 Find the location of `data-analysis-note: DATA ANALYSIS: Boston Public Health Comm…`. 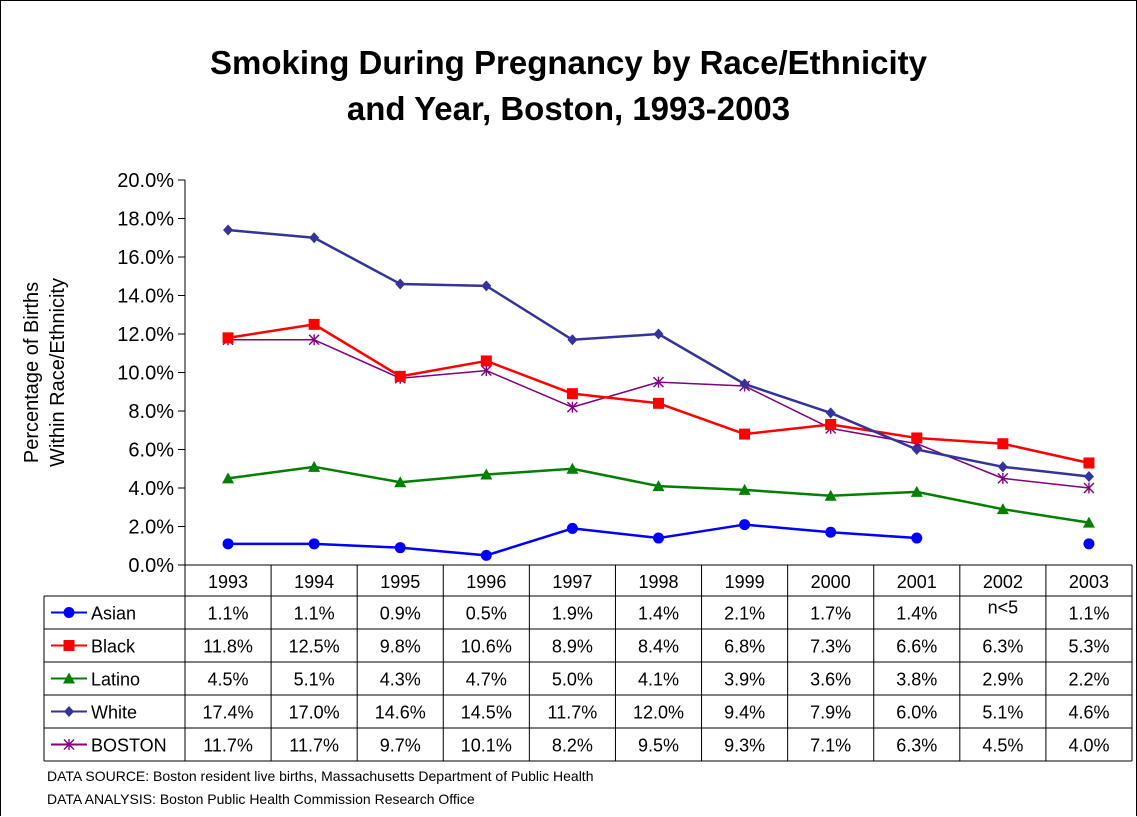

data-analysis-note: DATA ANALYSIS: Boston Public Health Comm… is located at coordinates (261, 799).